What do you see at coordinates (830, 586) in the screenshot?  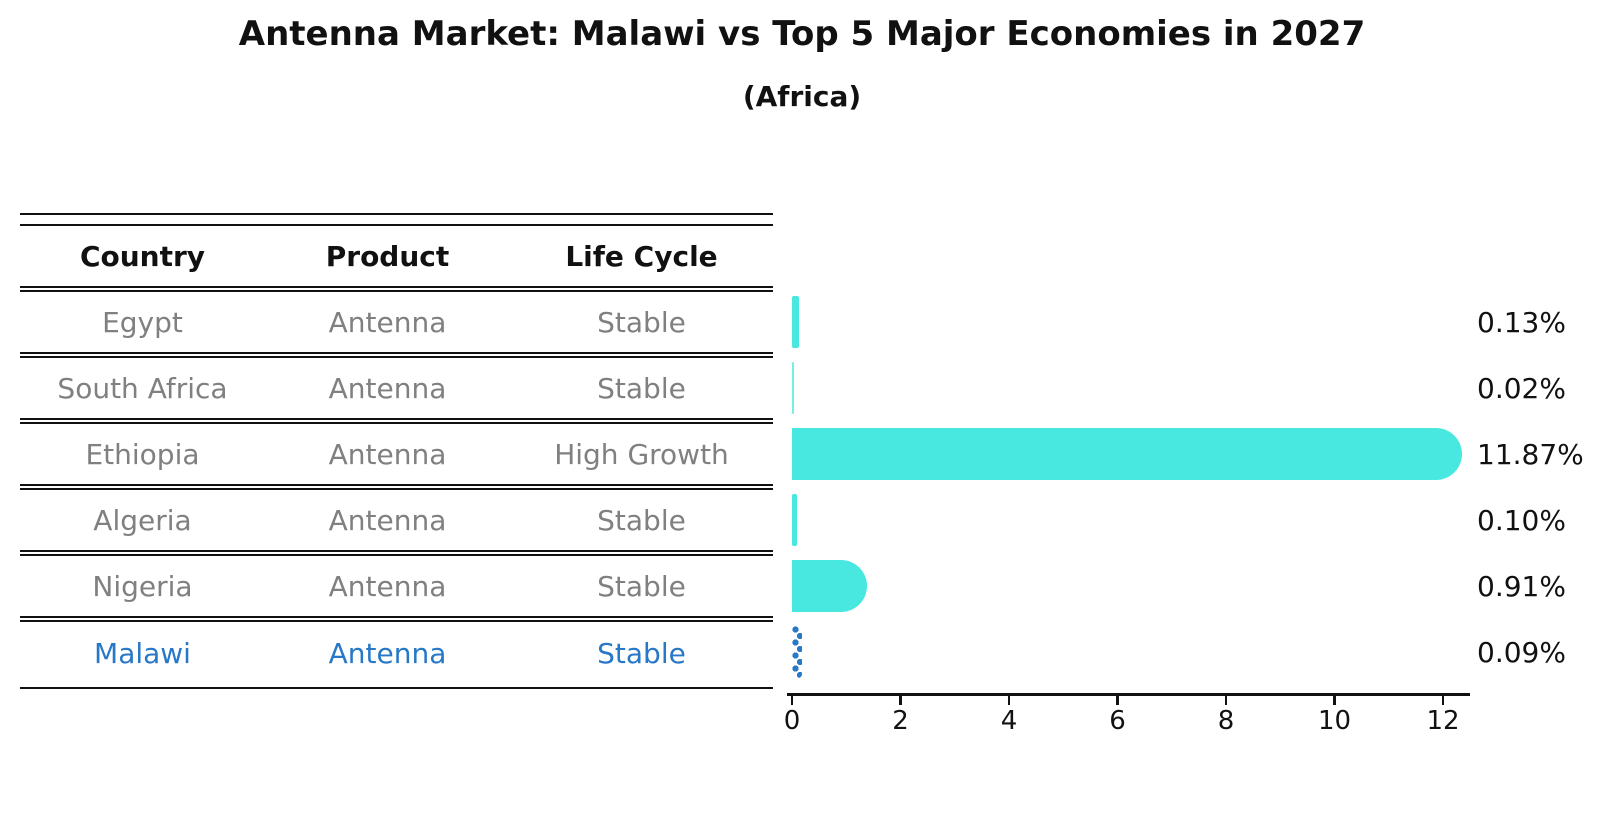 I see `bar-nigeria` at bounding box center [830, 586].